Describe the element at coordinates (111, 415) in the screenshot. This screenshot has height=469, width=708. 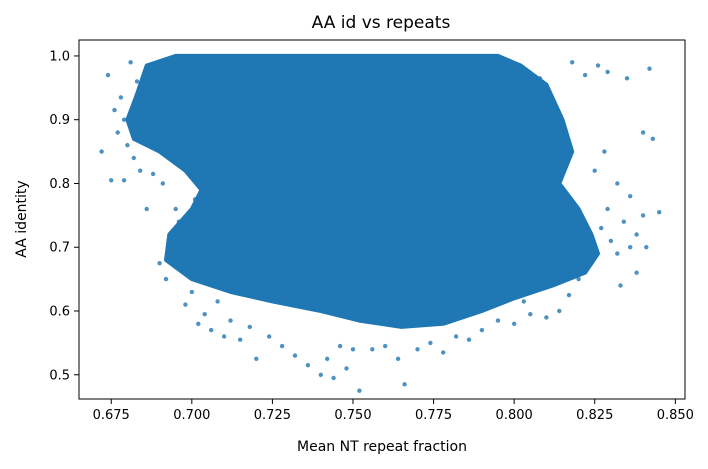
I see `x-tick-label: 0.675` at that location.